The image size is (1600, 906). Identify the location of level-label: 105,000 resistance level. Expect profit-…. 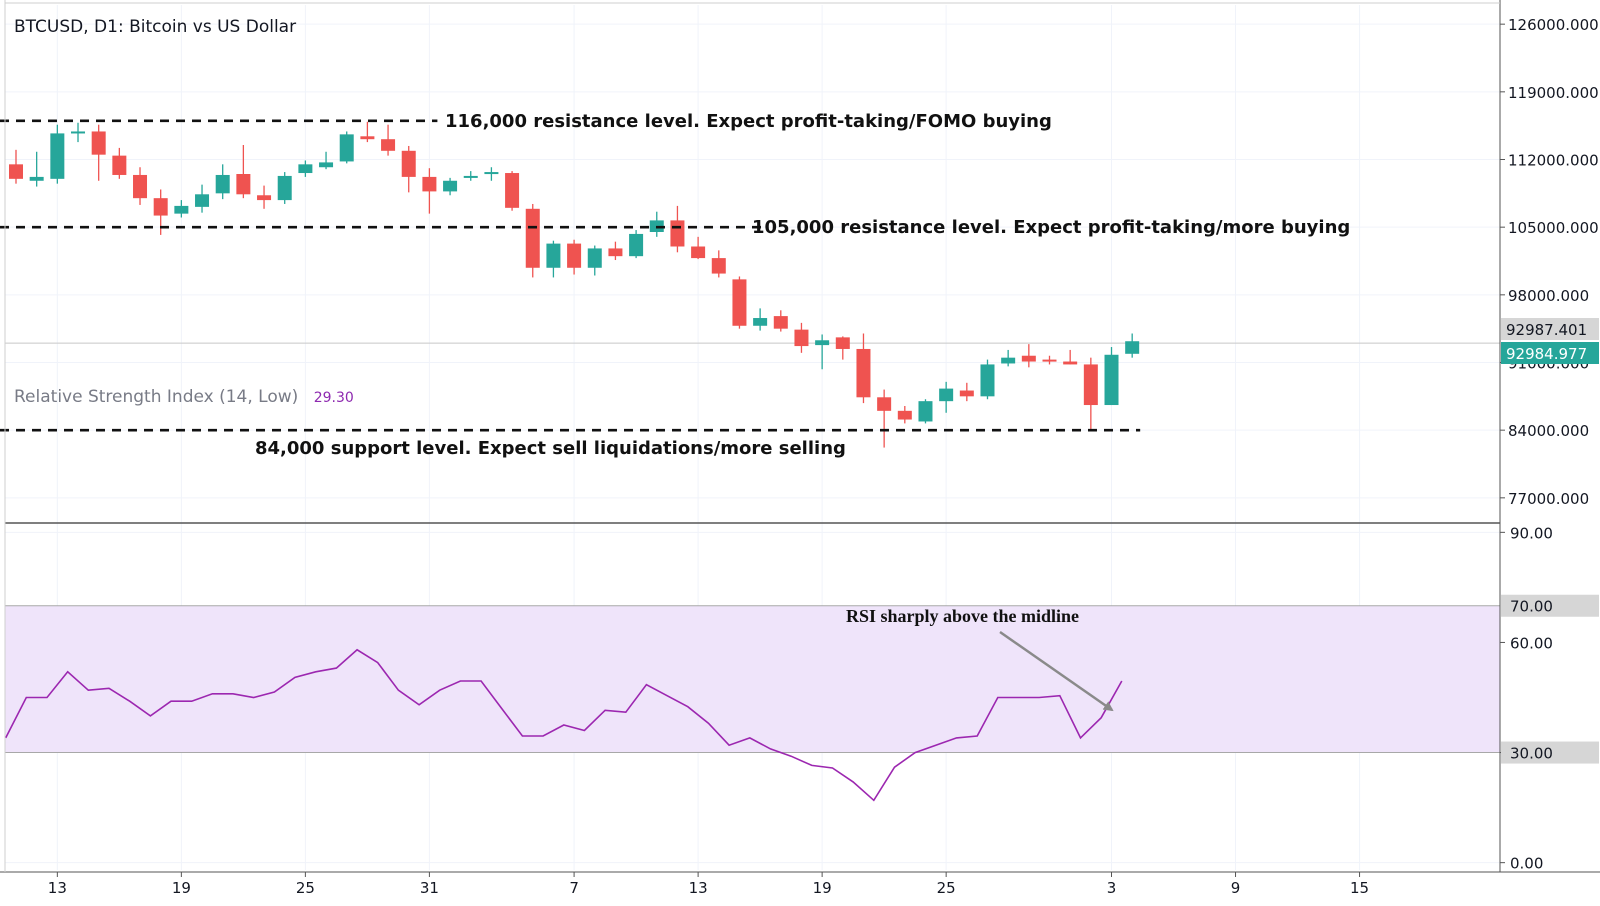
(1051, 227).